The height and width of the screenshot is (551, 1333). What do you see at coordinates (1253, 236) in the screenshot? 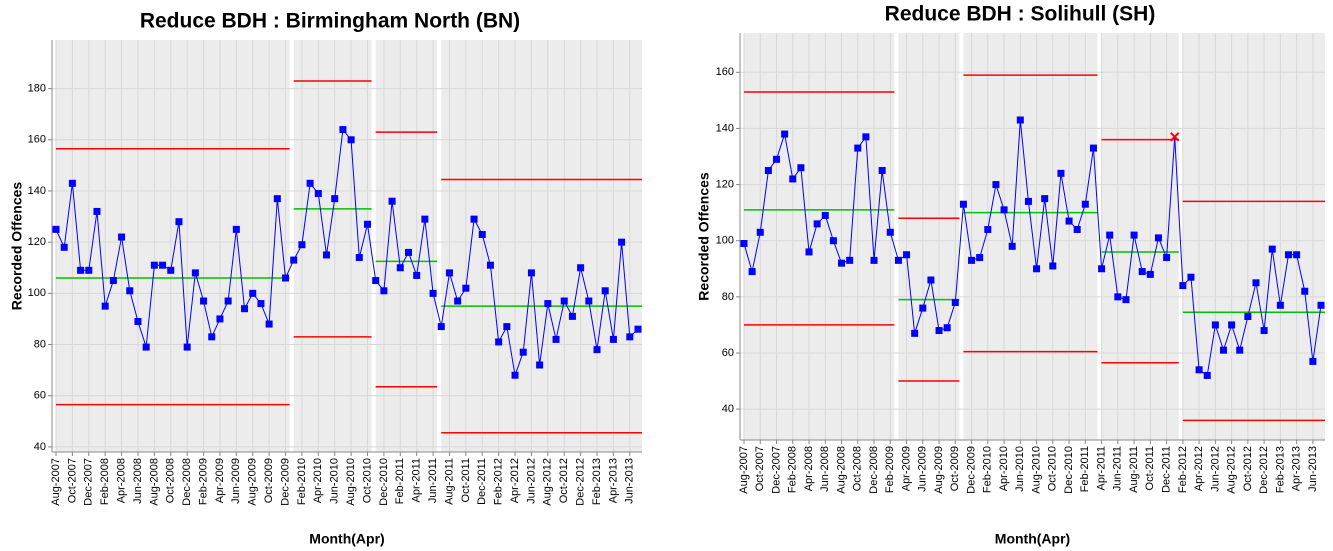
I see `phase-band` at bounding box center [1253, 236].